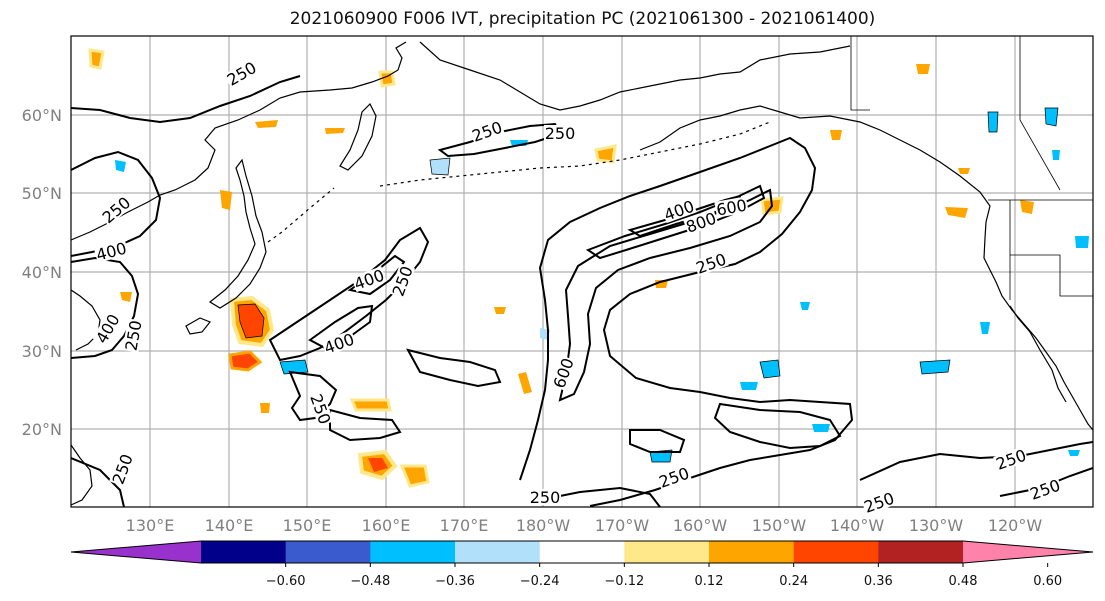  I want to click on latitude-labels: 60°N 50°N 40°N 30°N 20°N, so click(42, 272).